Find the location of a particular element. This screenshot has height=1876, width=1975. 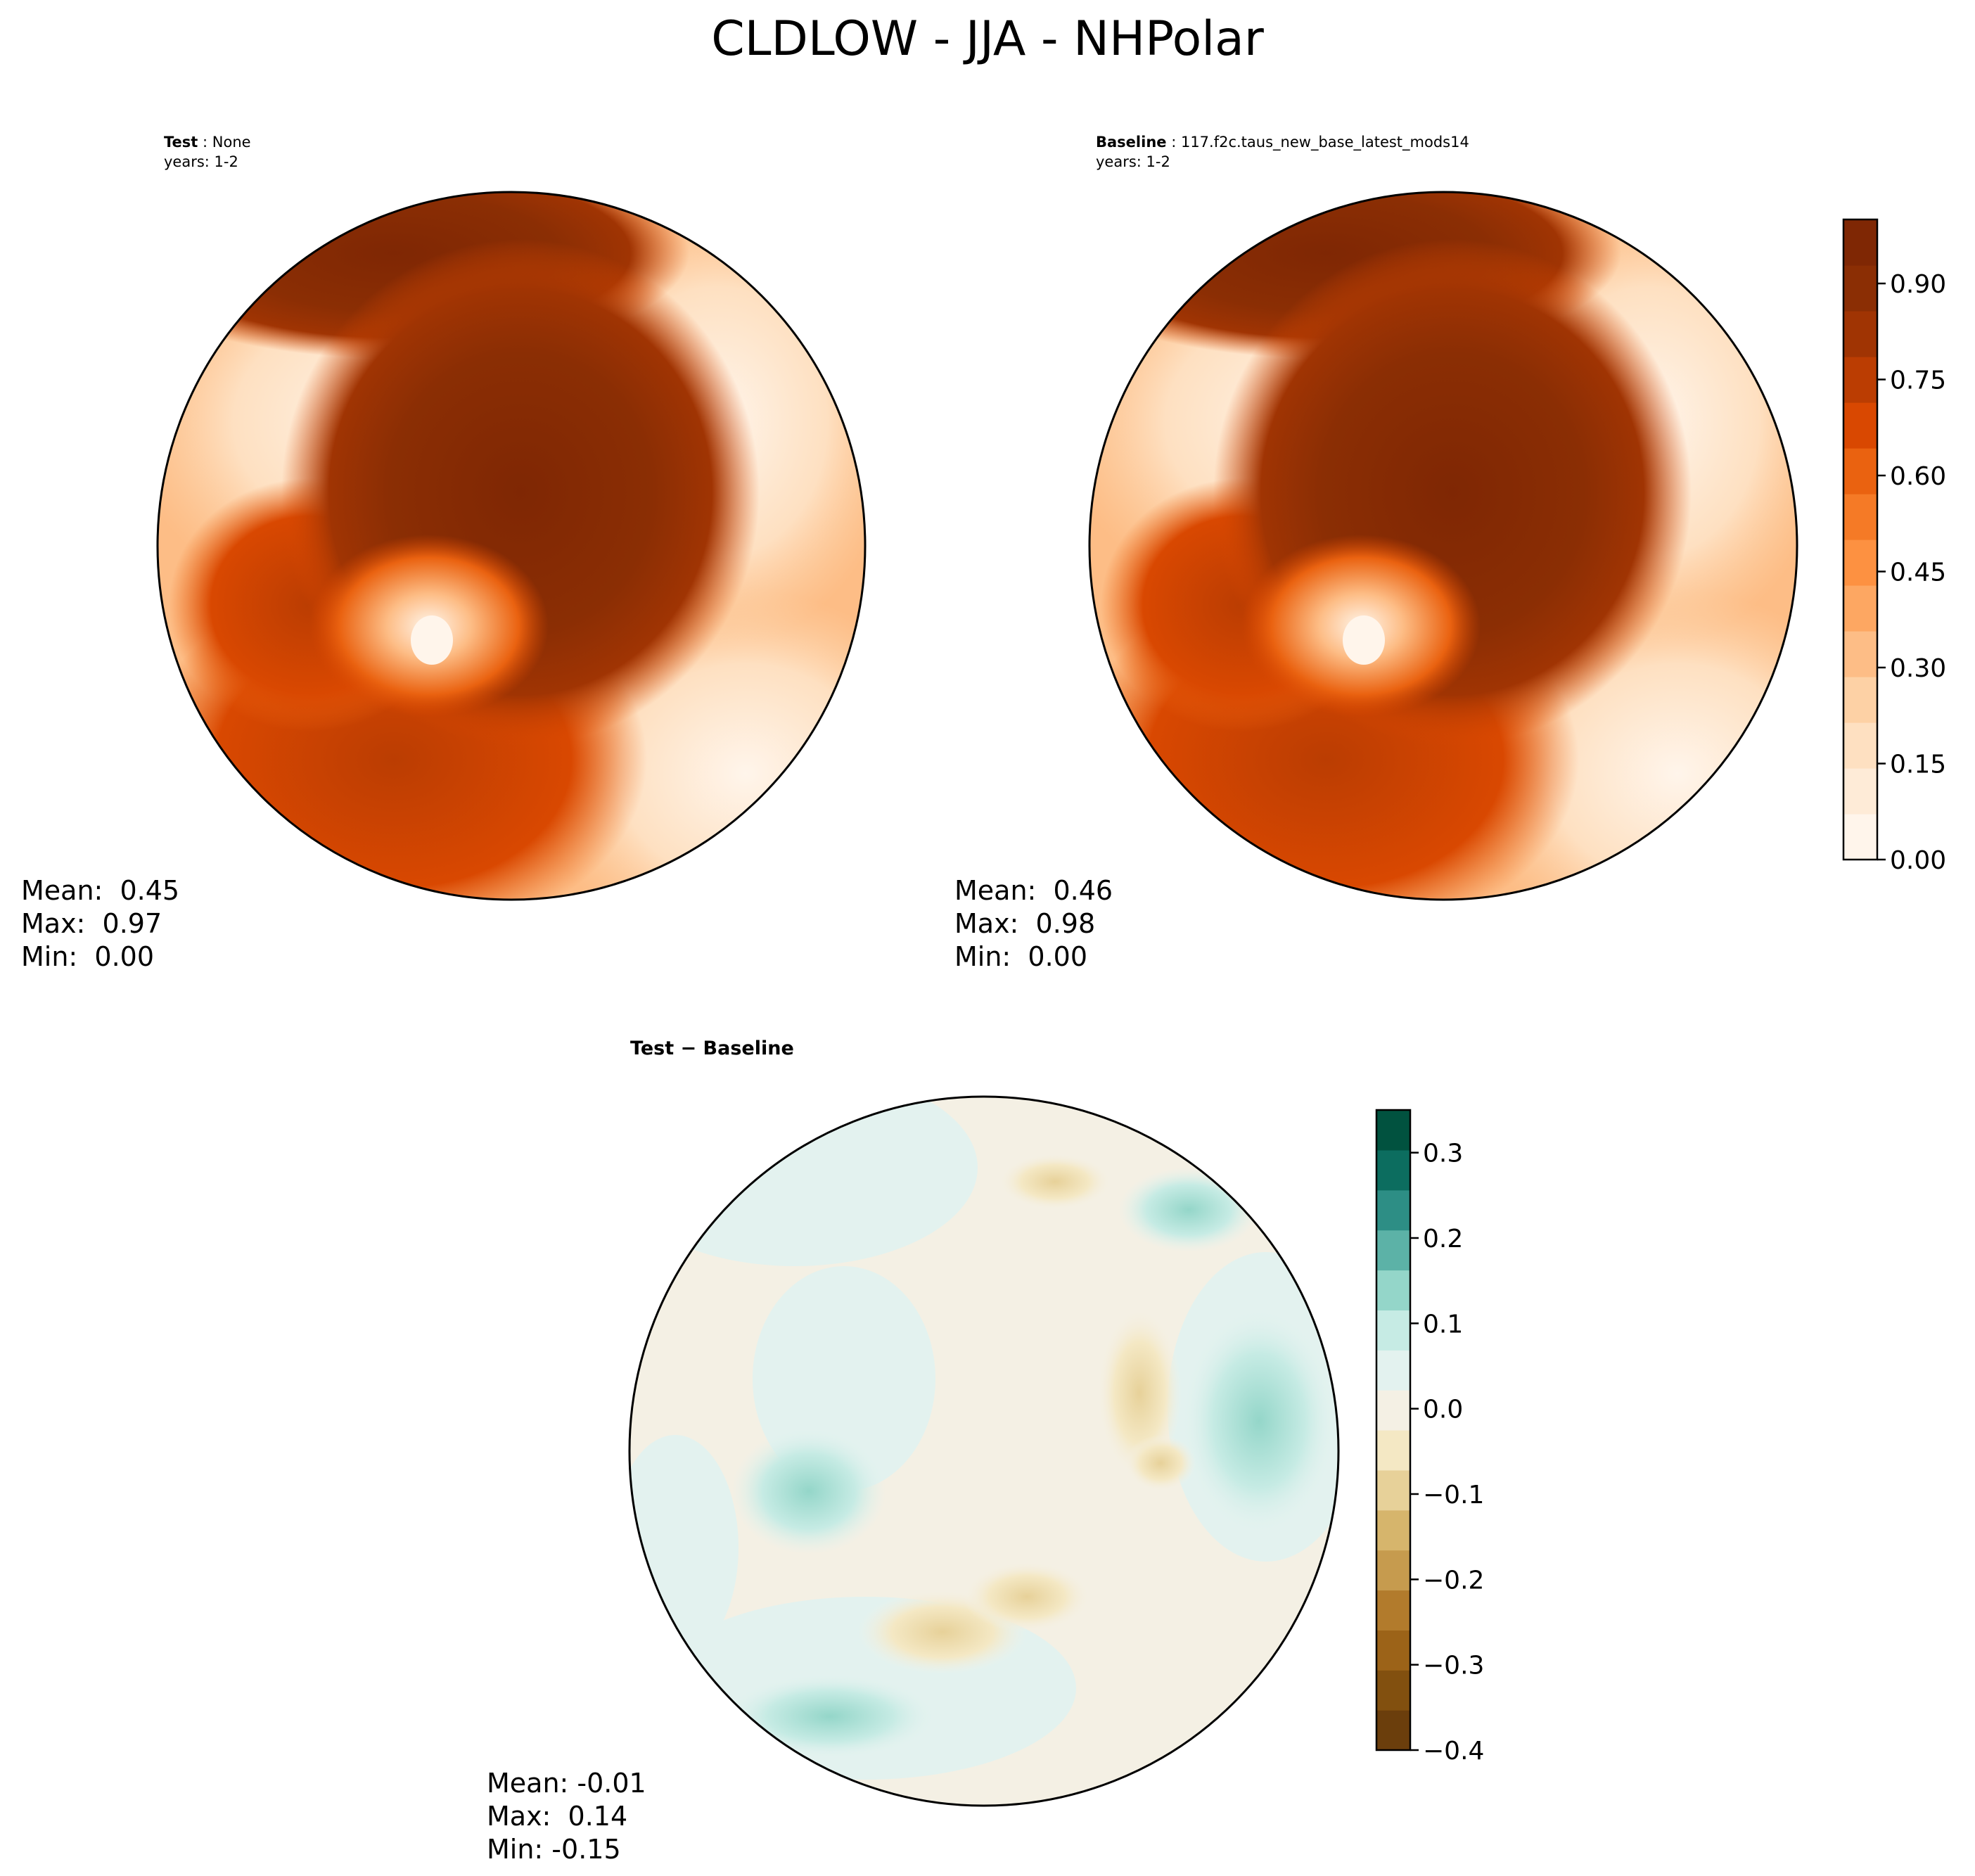

top-colorbar-tick-label: 0.30 is located at coordinates (1918, 668).